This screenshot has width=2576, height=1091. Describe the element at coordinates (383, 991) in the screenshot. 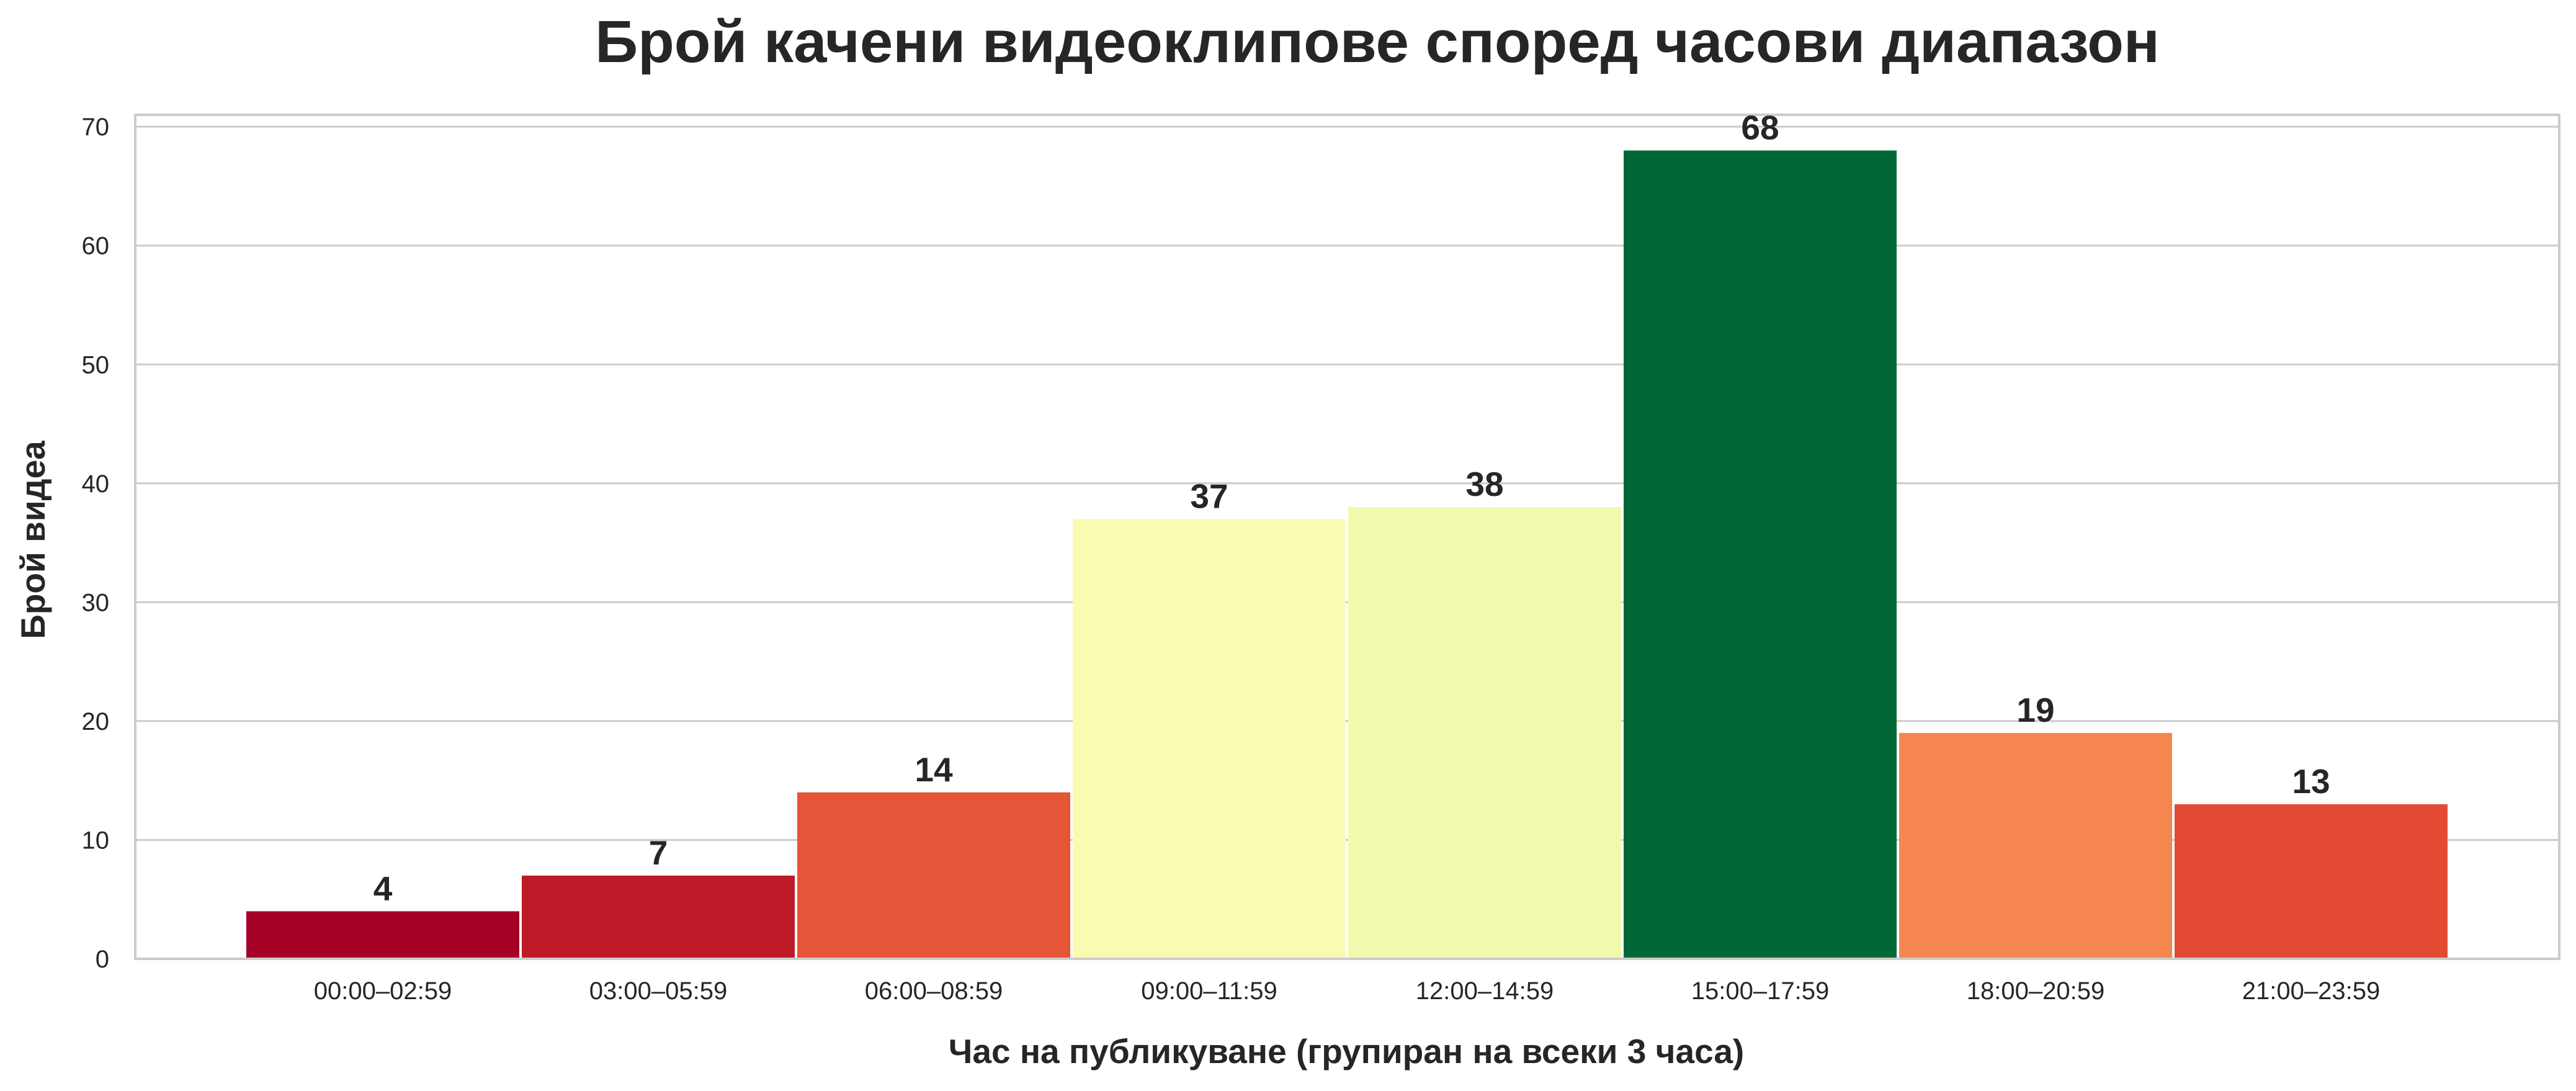

I see `x-tick-label: 00:00–02:59` at that location.